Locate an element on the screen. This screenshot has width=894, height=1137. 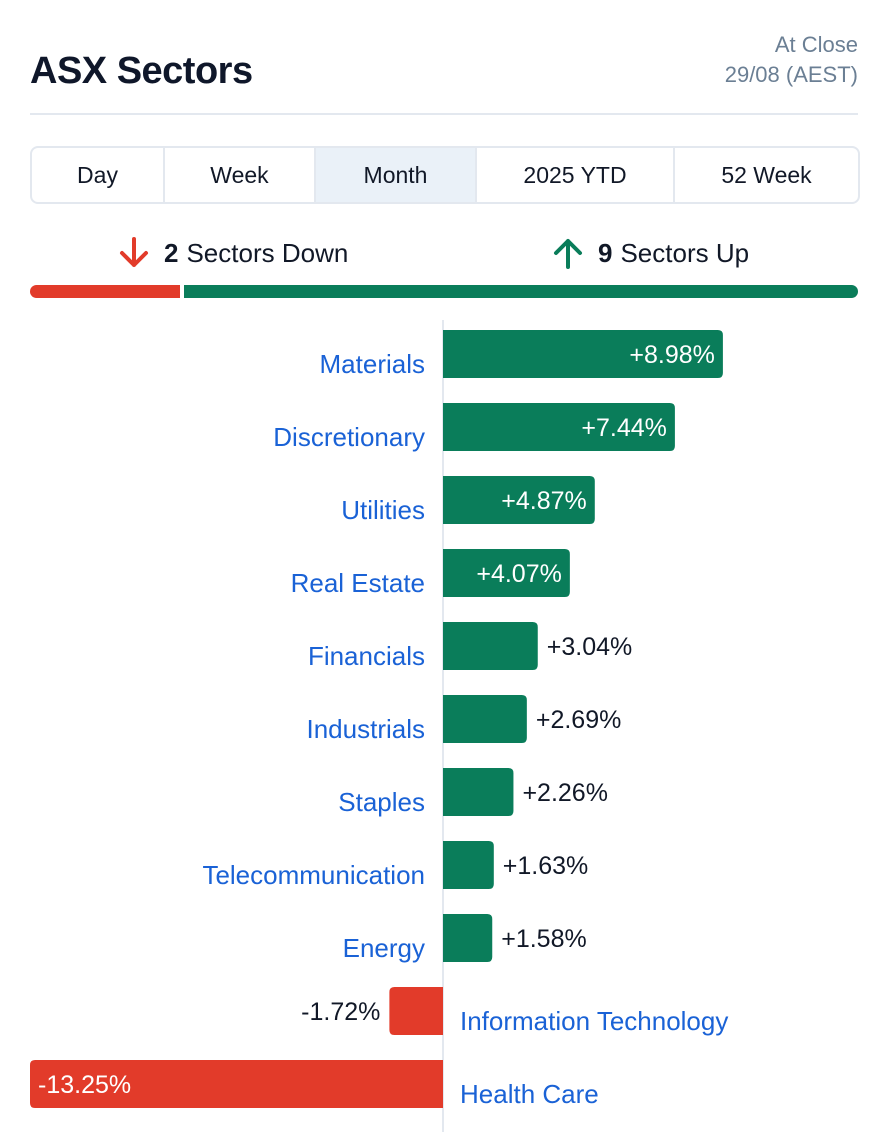
sector-name-label: Utilities is located at coordinates (383, 510).